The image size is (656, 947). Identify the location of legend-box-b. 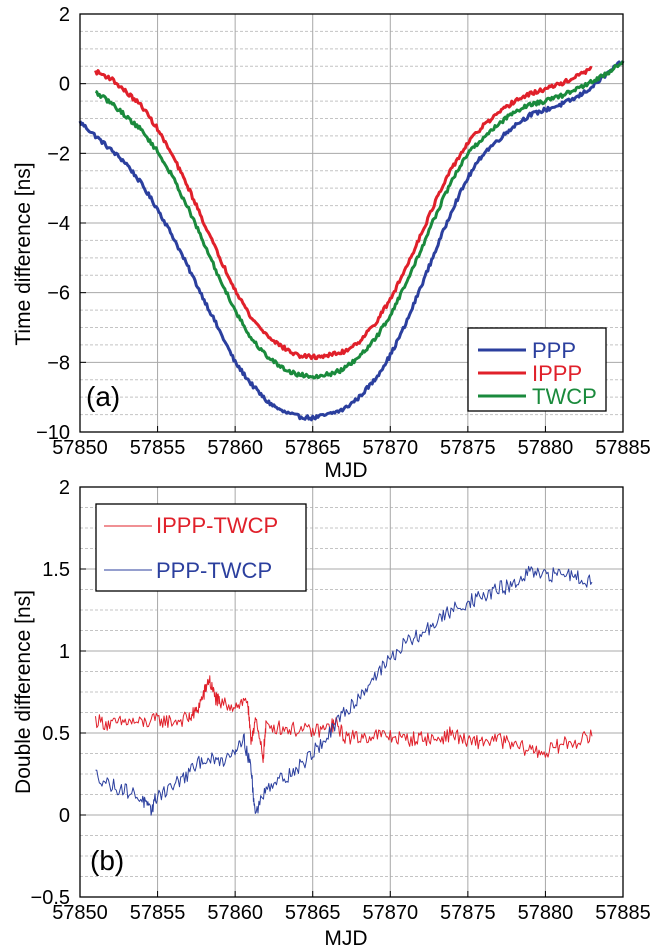
(201, 547).